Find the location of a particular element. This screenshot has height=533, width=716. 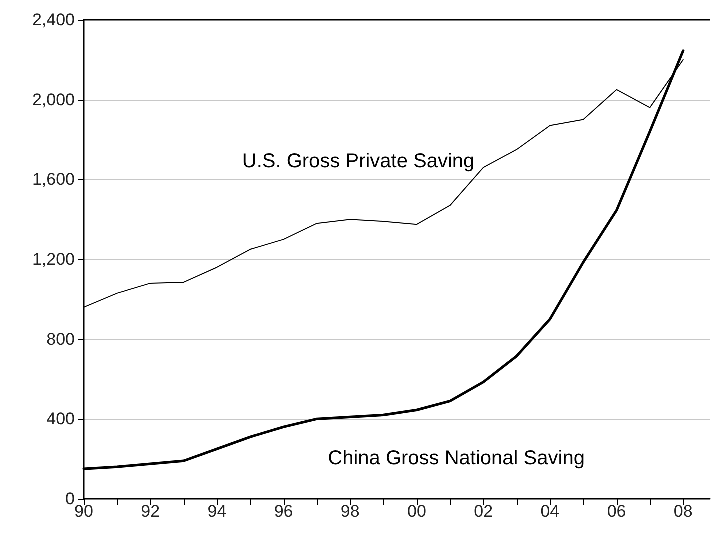

series-label: U.S. Gross Private Saving is located at coordinates (358, 161).